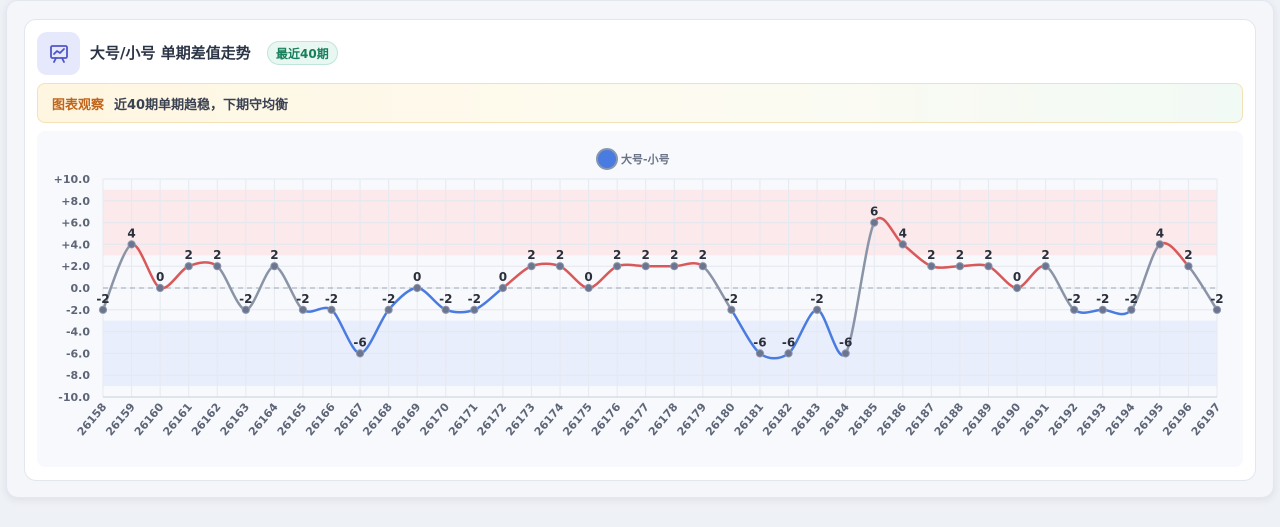 This screenshot has height=527, width=1280. What do you see at coordinates (1034, 420) in the screenshot?
I see `x-tick-label: 26191` at bounding box center [1034, 420].